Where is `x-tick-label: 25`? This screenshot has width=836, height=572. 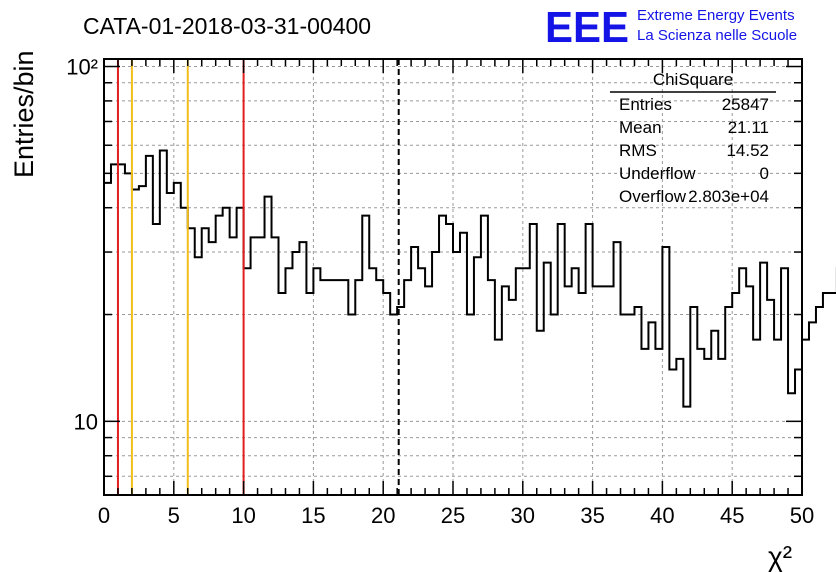
x-tick-label: 25 is located at coordinates (453, 515).